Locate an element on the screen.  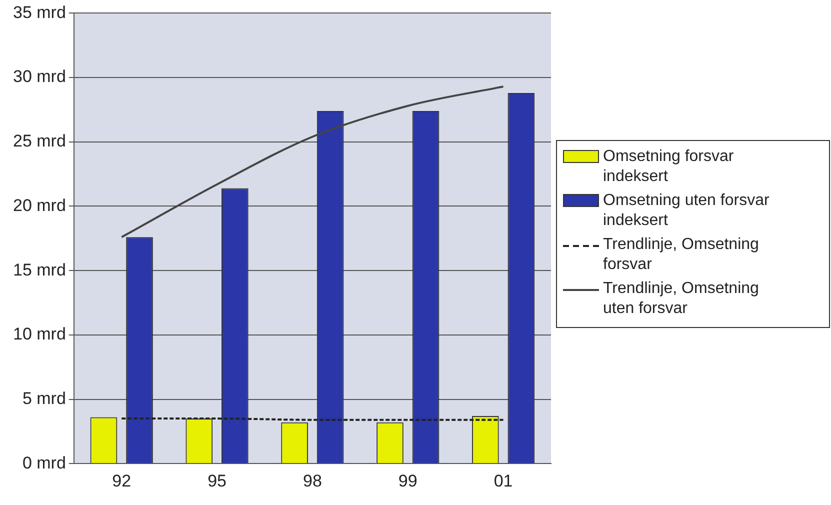
y-tick-label: 35 mrd is located at coordinates (39, 12).